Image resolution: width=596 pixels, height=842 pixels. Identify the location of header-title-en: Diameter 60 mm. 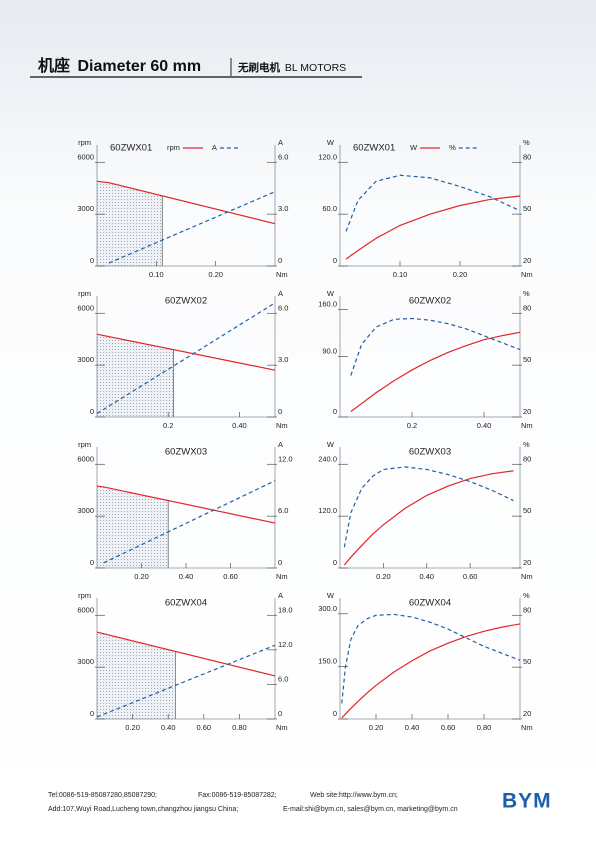
(139, 66).